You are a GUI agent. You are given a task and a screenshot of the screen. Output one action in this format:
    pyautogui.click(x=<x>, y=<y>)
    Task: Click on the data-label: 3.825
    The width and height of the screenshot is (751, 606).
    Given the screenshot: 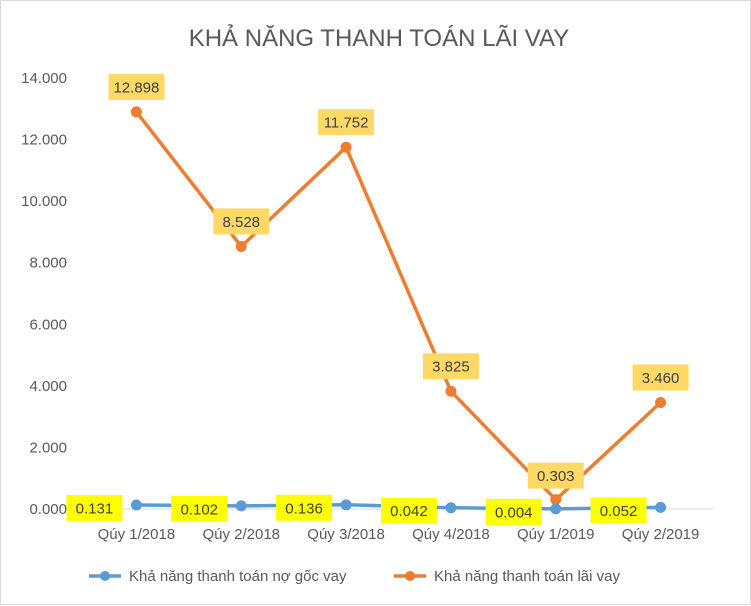 What is the action you would take?
    pyautogui.click(x=451, y=367)
    